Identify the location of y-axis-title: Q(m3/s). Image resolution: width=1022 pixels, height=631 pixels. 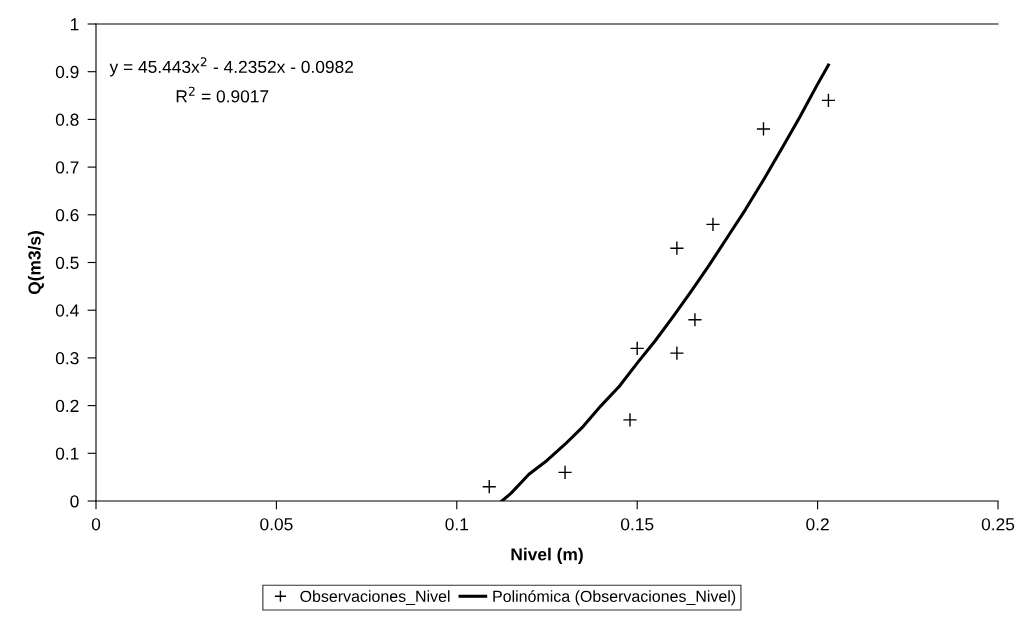
(36, 263).